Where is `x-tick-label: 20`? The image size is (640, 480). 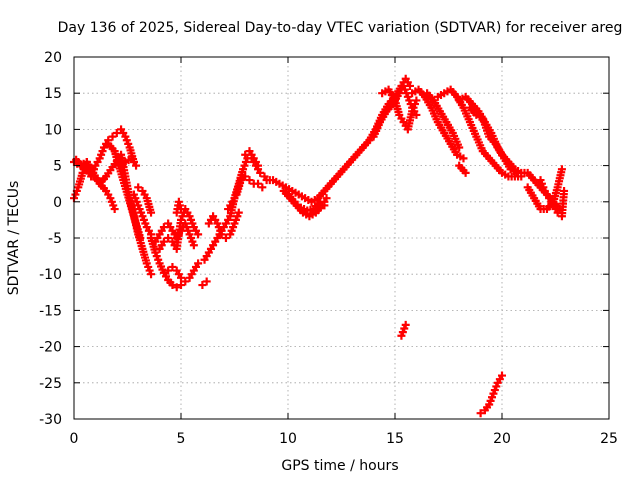 x-tick-label: 20 is located at coordinates (502, 439).